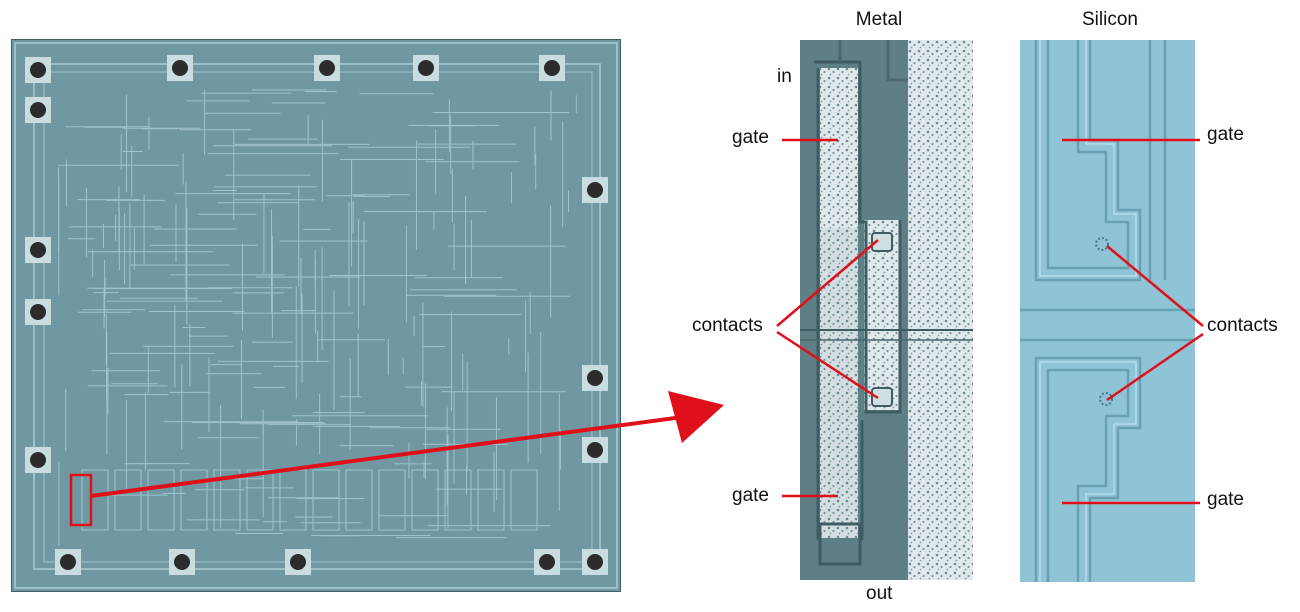 The width and height of the screenshot is (1300, 612). Describe the element at coordinates (784, 76) in the screenshot. I see `label-in: in` at that location.